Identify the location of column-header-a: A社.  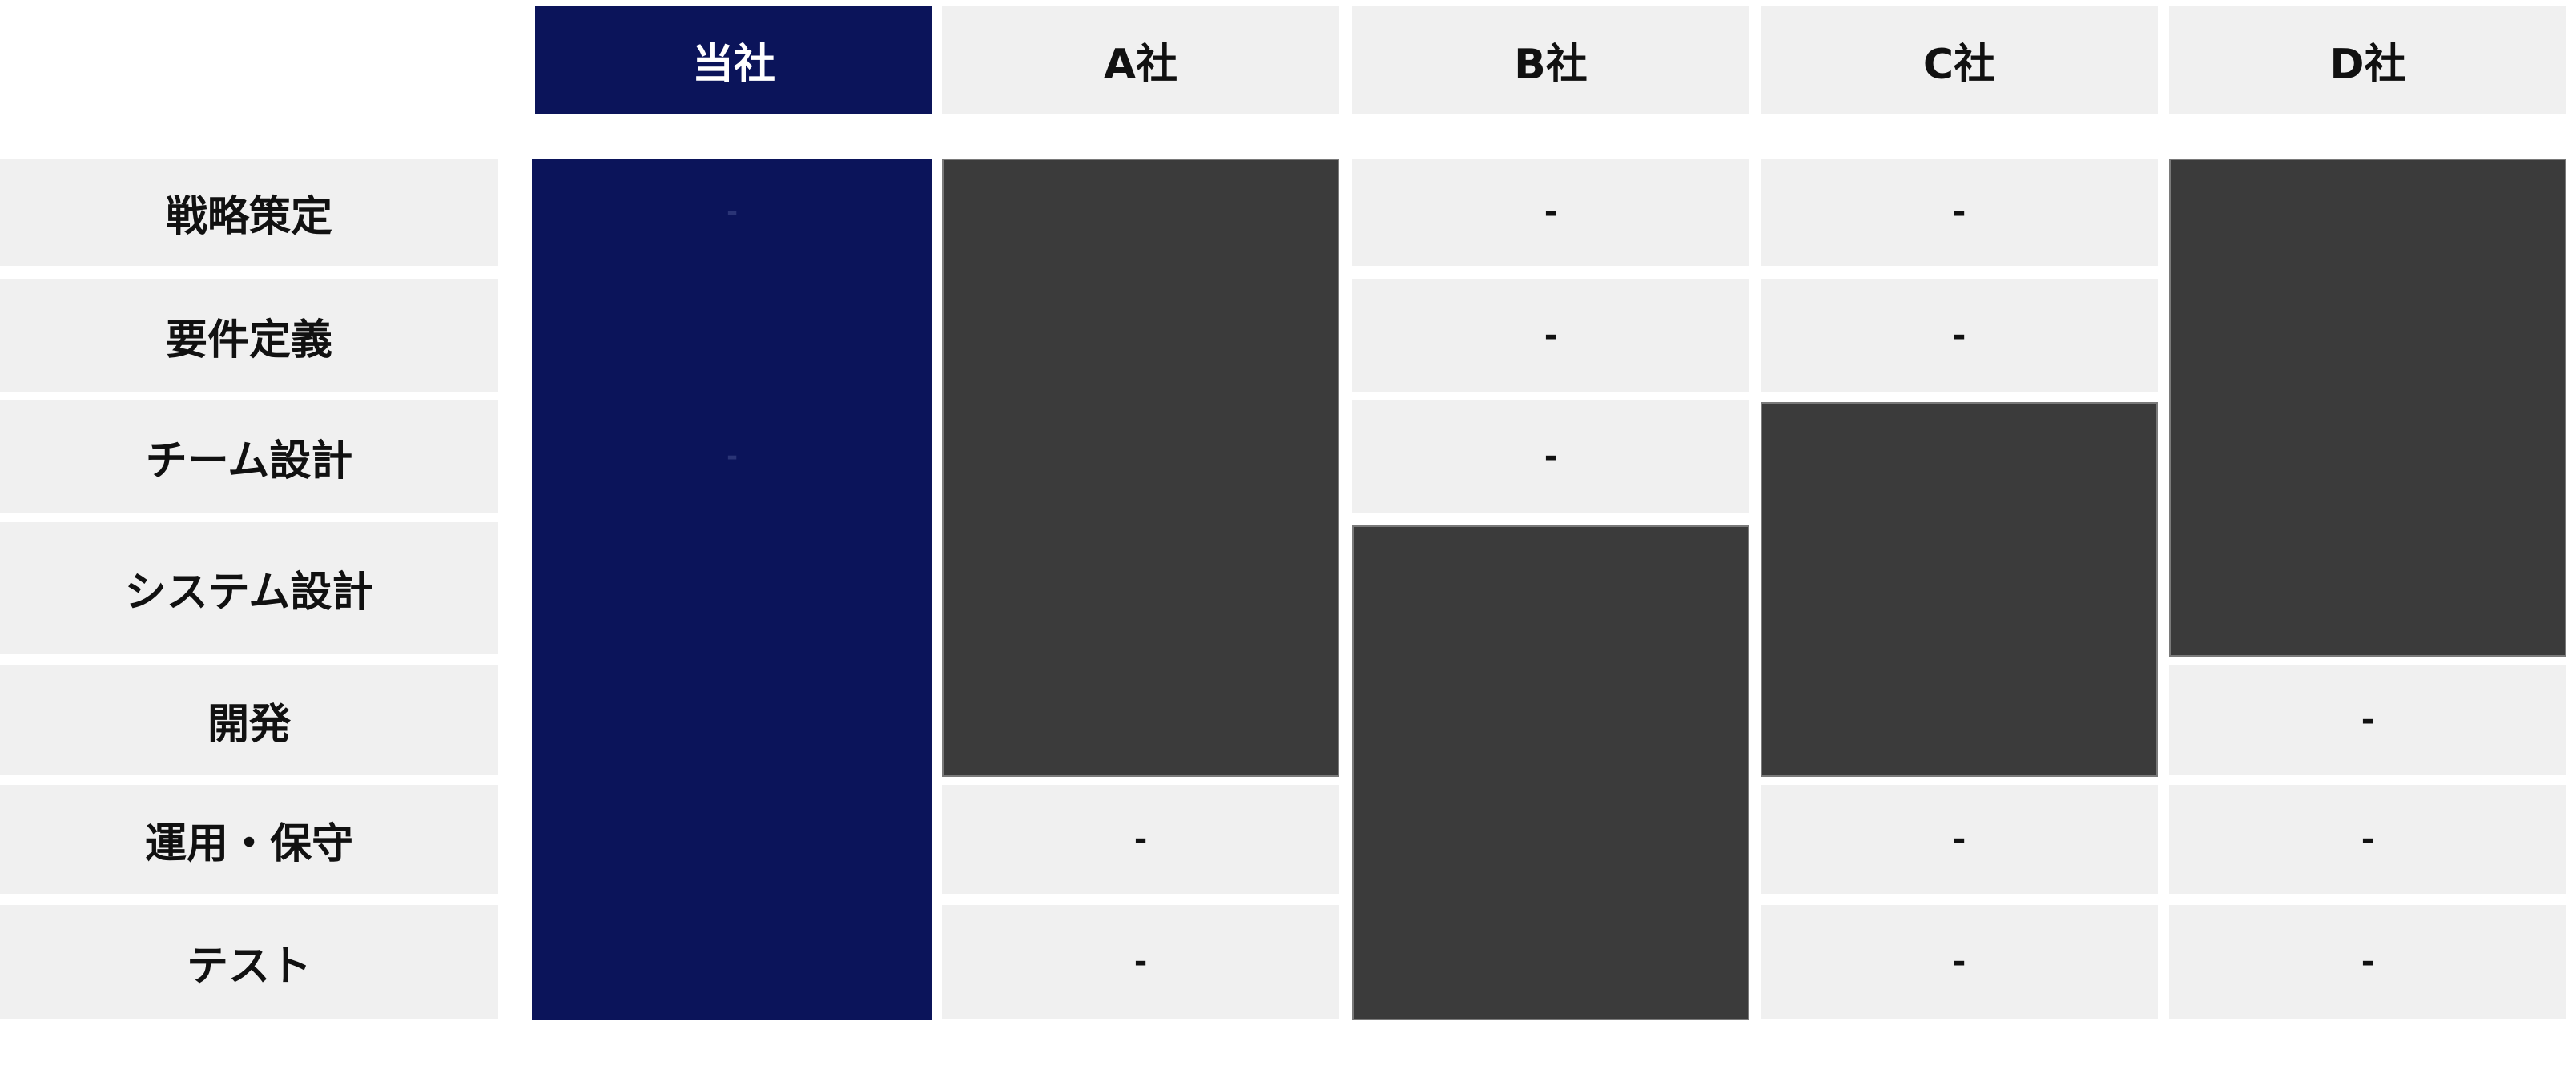
(1140, 60).